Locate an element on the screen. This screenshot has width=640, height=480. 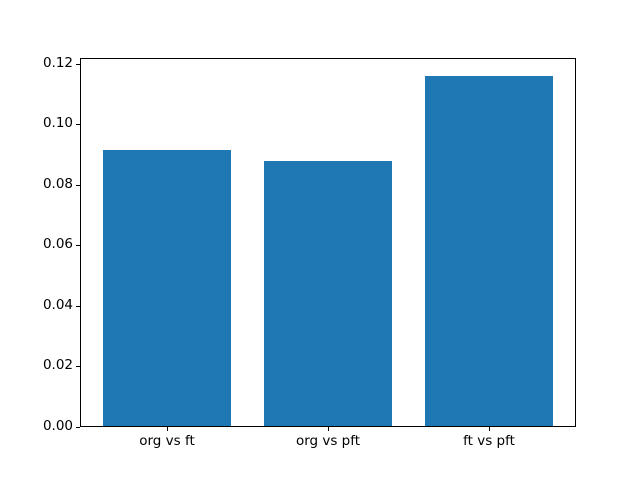
y-tick-label: 0.00 is located at coordinates (57, 425).